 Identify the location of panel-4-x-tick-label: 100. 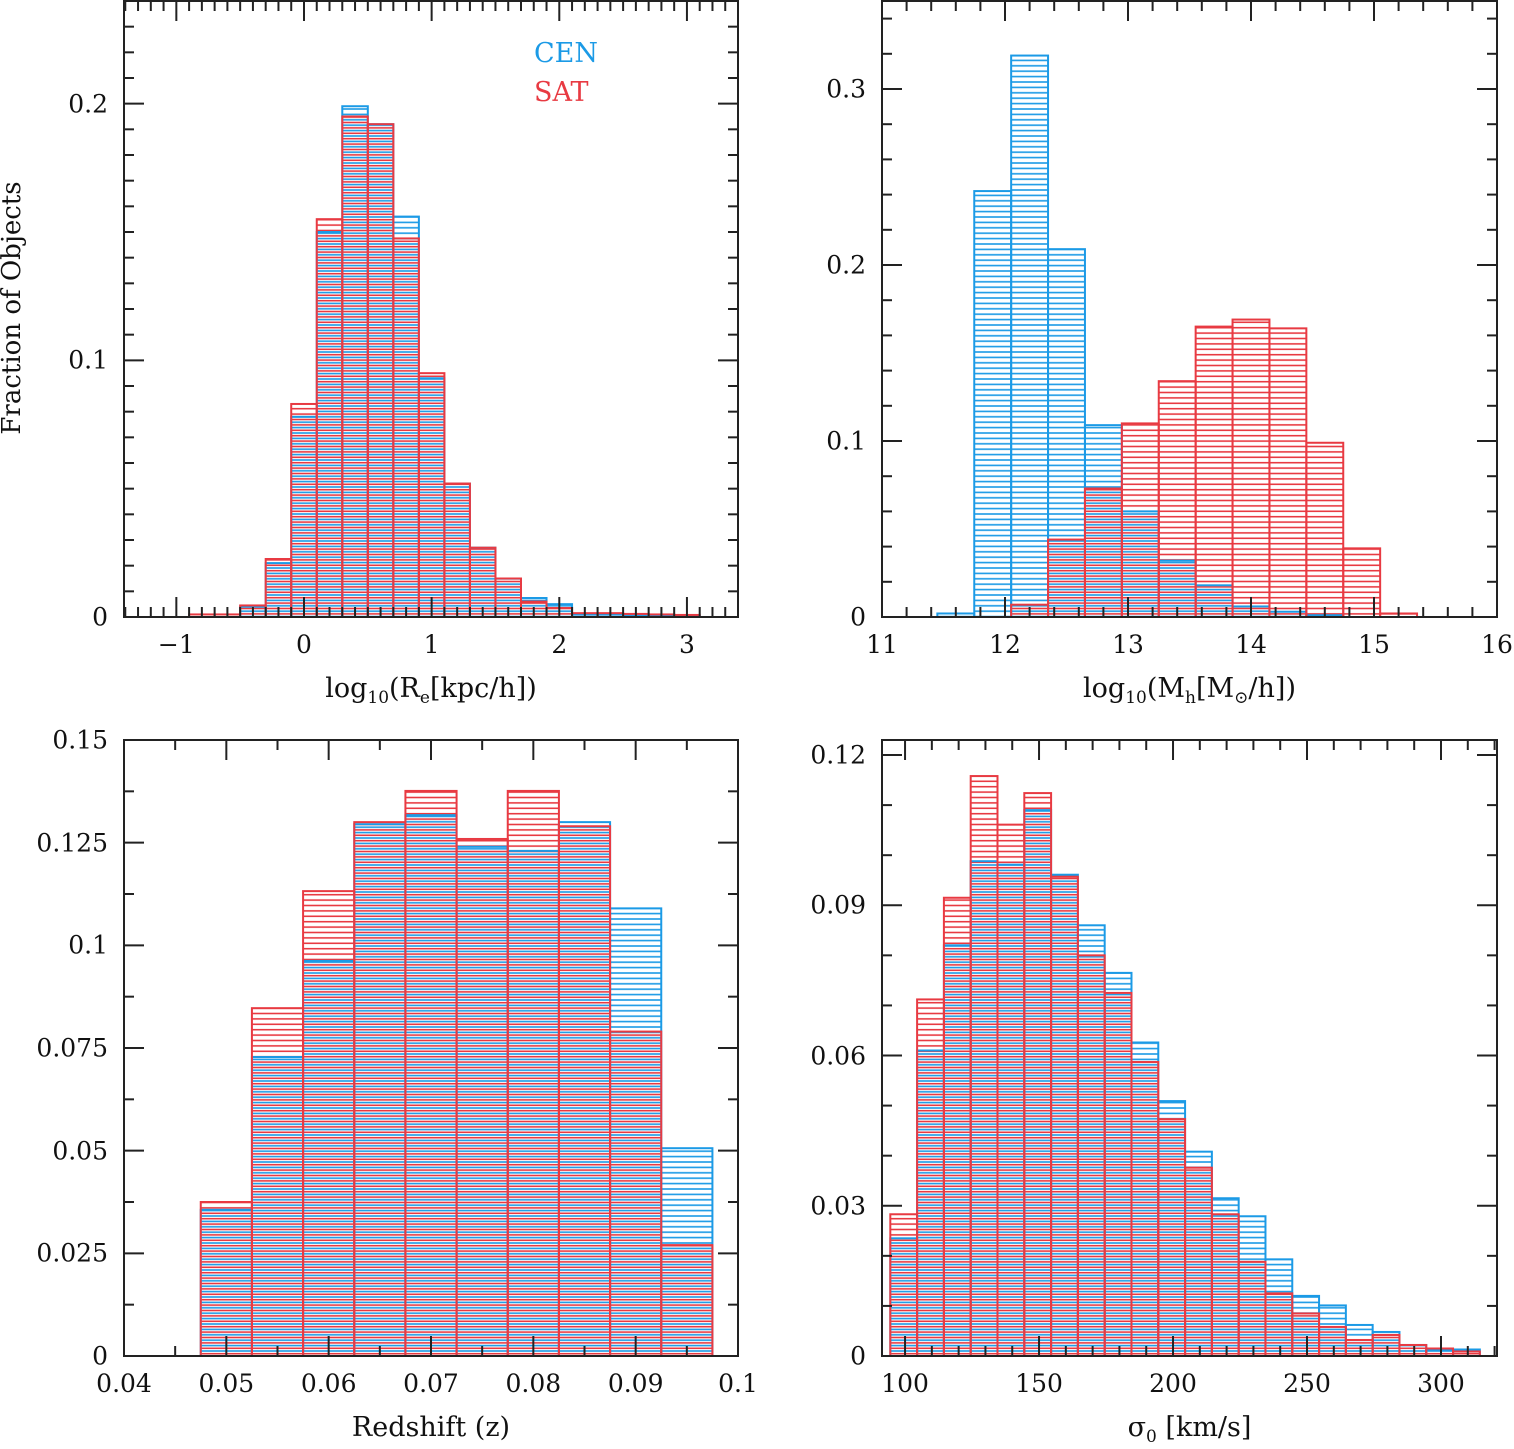
(905, 1383).